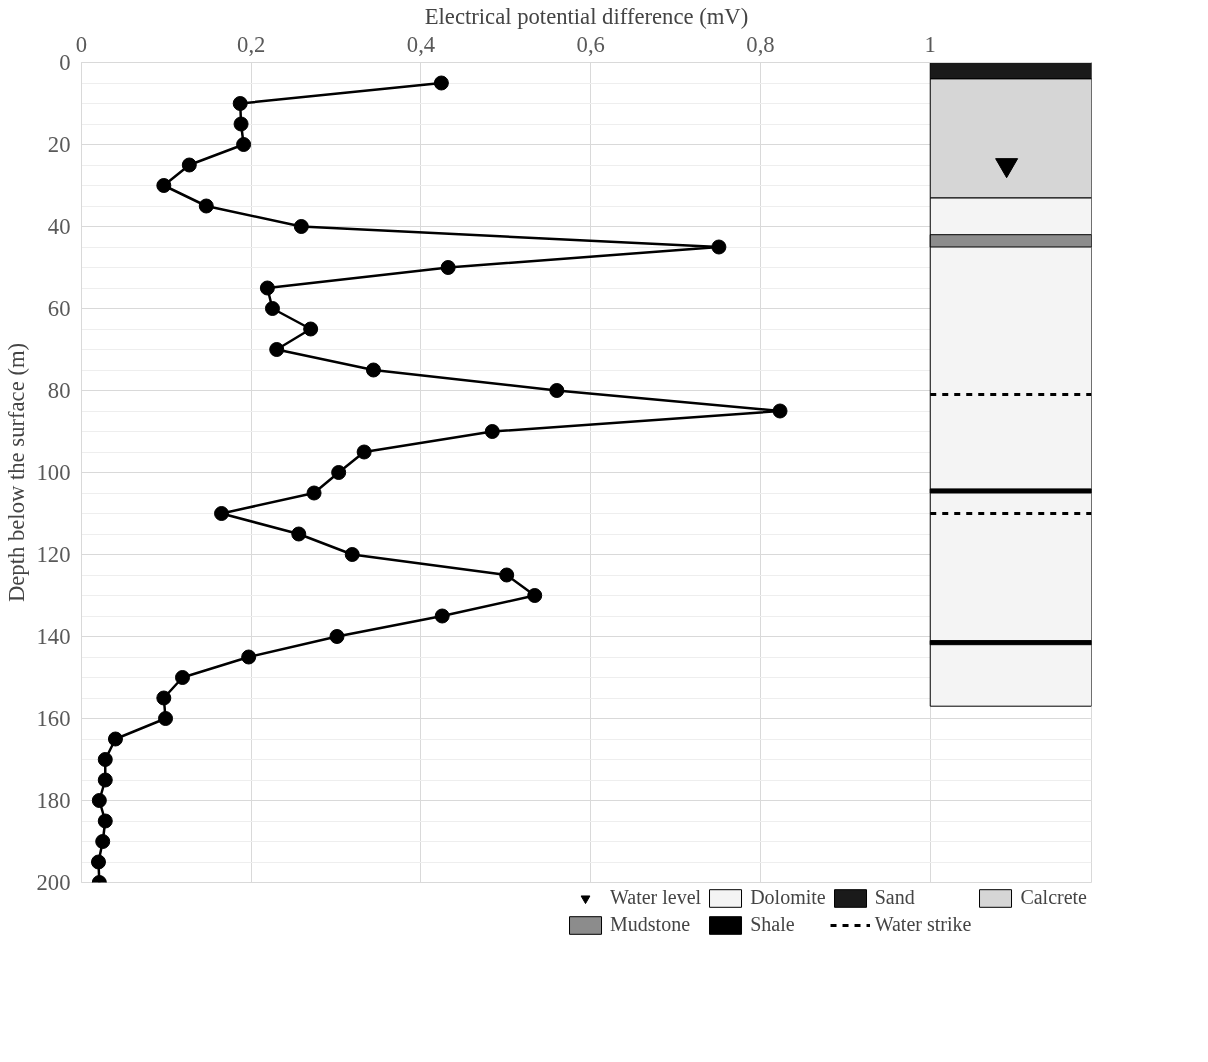 The image size is (1208, 1062). What do you see at coordinates (53, 472) in the screenshot?
I see `y-tick-label: 100` at bounding box center [53, 472].